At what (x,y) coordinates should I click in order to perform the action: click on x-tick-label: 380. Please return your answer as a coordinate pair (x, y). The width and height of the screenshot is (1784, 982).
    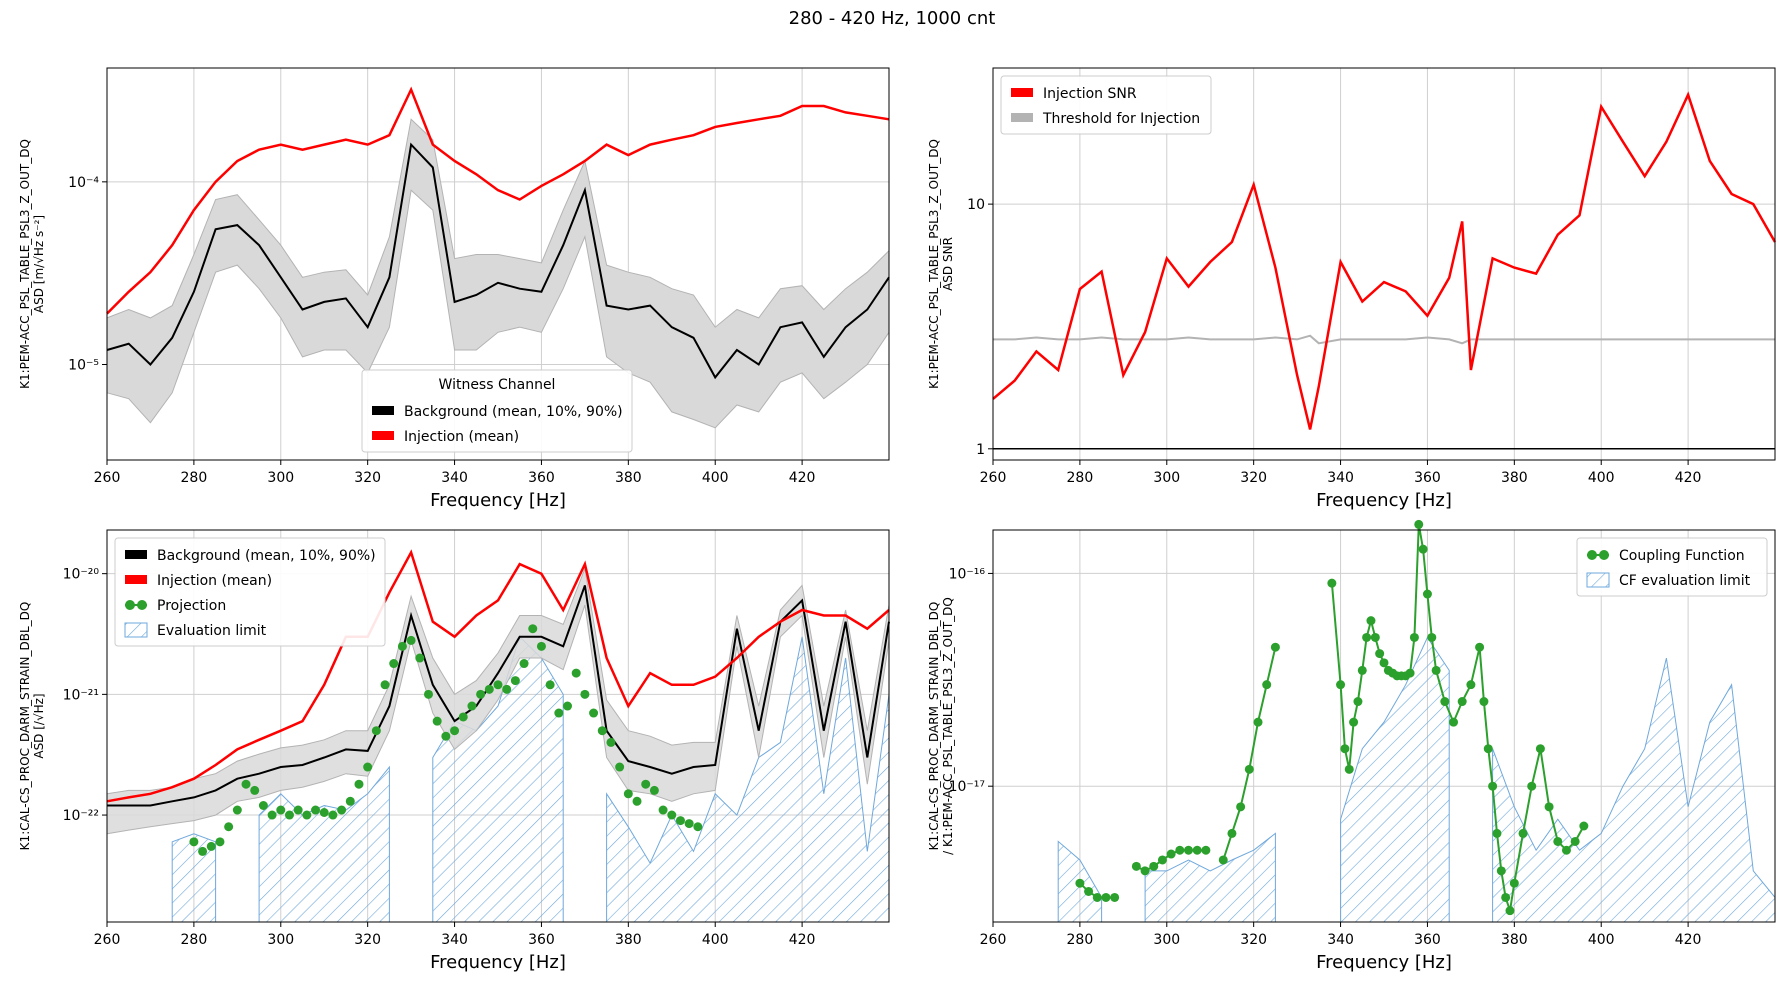
    Looking at the image, I should click on (1514, 478).